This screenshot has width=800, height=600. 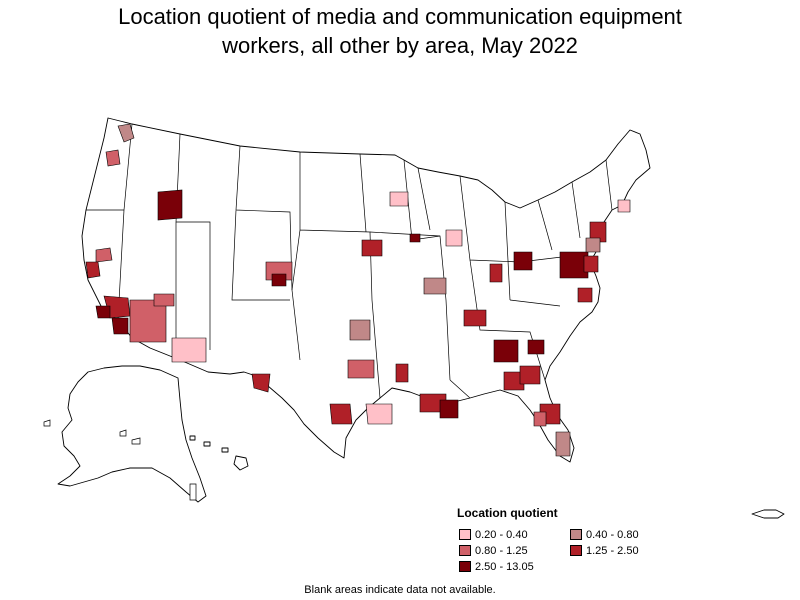 What do you see at coordinates (612, 551) in the screenshot?
I see `legend-label-3: 1.25 - 2.50` at bounding box center [612, 551].